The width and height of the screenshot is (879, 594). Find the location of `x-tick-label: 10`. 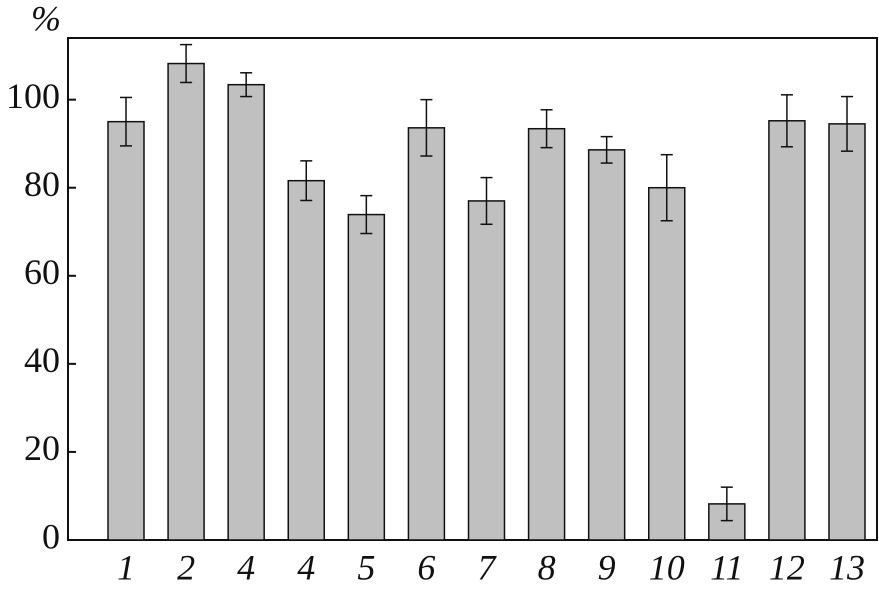

x-tick-label: 10 is located at coordinates (667, 567).